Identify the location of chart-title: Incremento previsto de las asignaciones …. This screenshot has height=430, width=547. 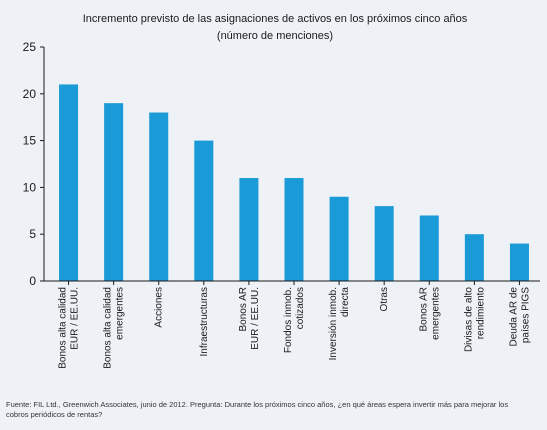
(275, 19).